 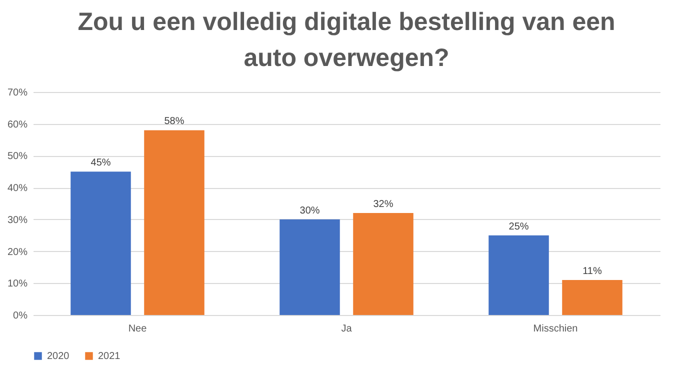 I want to click on y-tick-label: 70%, so click(x=17, y=93).